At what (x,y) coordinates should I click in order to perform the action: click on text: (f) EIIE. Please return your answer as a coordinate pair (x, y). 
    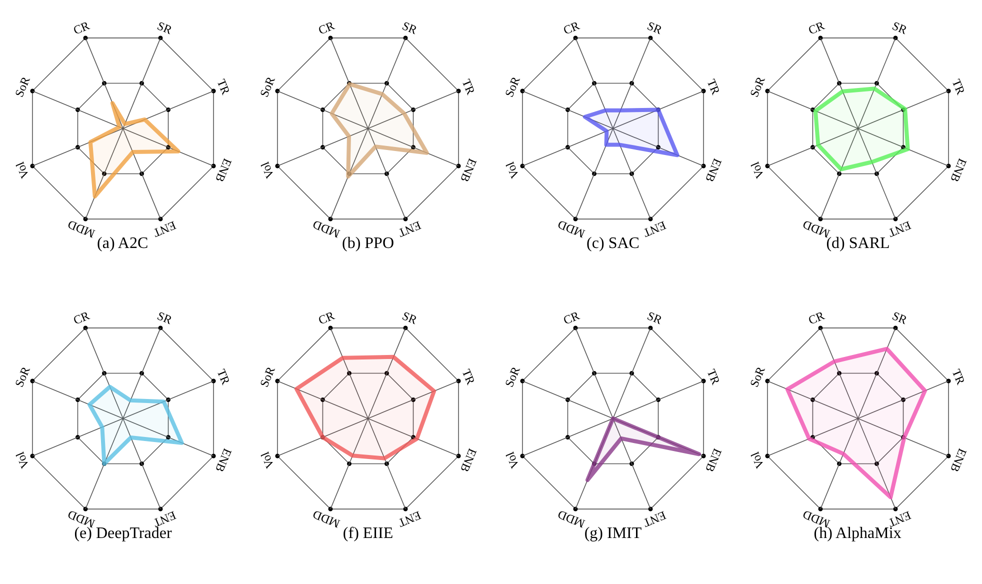
    Looking at the image, I should click on (368, 533).